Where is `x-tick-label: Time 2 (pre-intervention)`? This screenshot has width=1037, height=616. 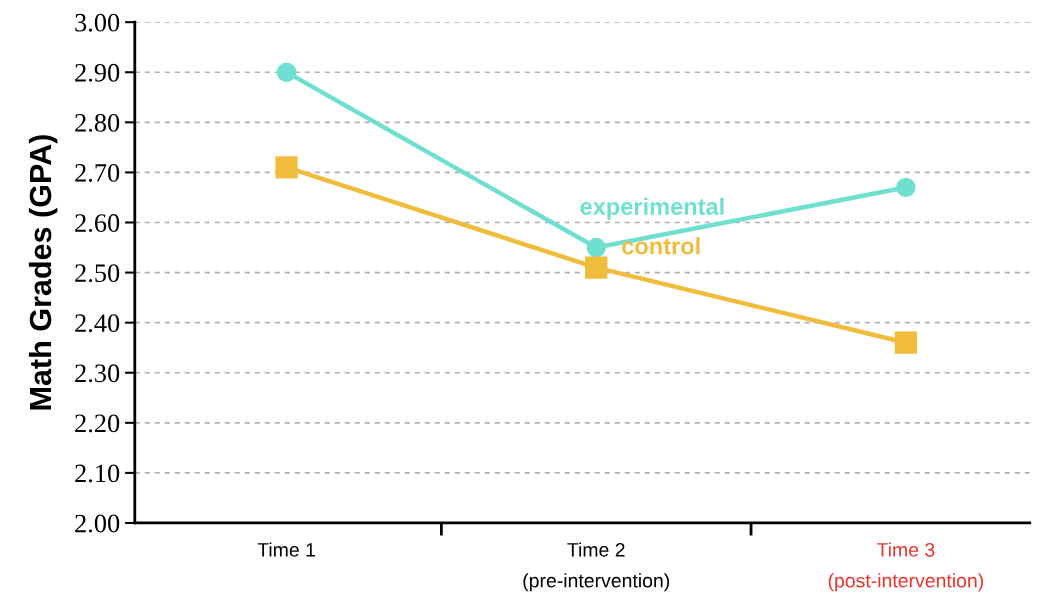
x-tick-label: Time 2 (pre-intervention) is located at coordinates (596, 567).